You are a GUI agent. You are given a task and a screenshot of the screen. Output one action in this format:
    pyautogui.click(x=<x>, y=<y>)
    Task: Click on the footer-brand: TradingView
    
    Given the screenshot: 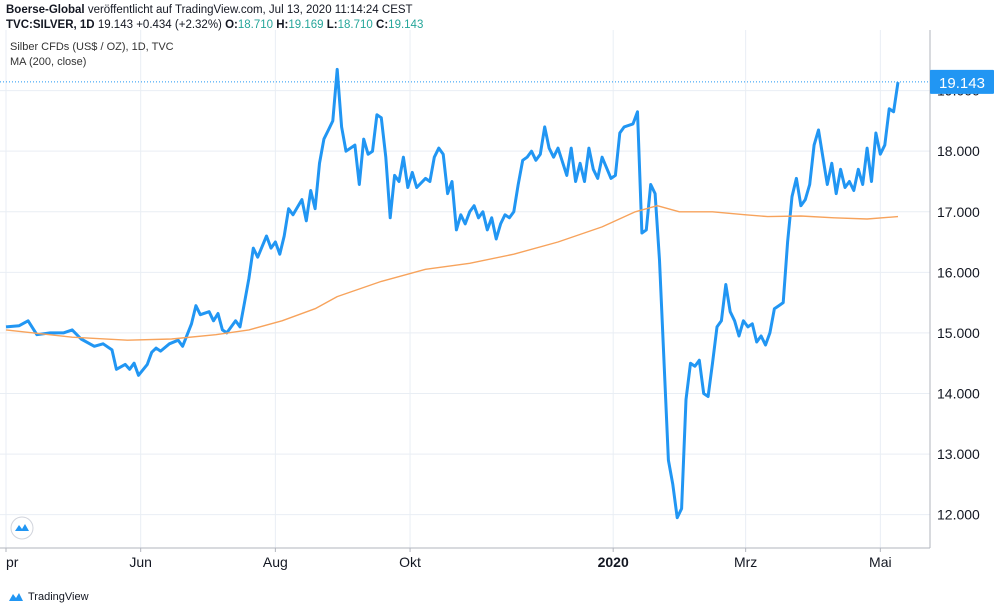 What is the action you would take?
    pyautogui.click(x=58, y=597)
    